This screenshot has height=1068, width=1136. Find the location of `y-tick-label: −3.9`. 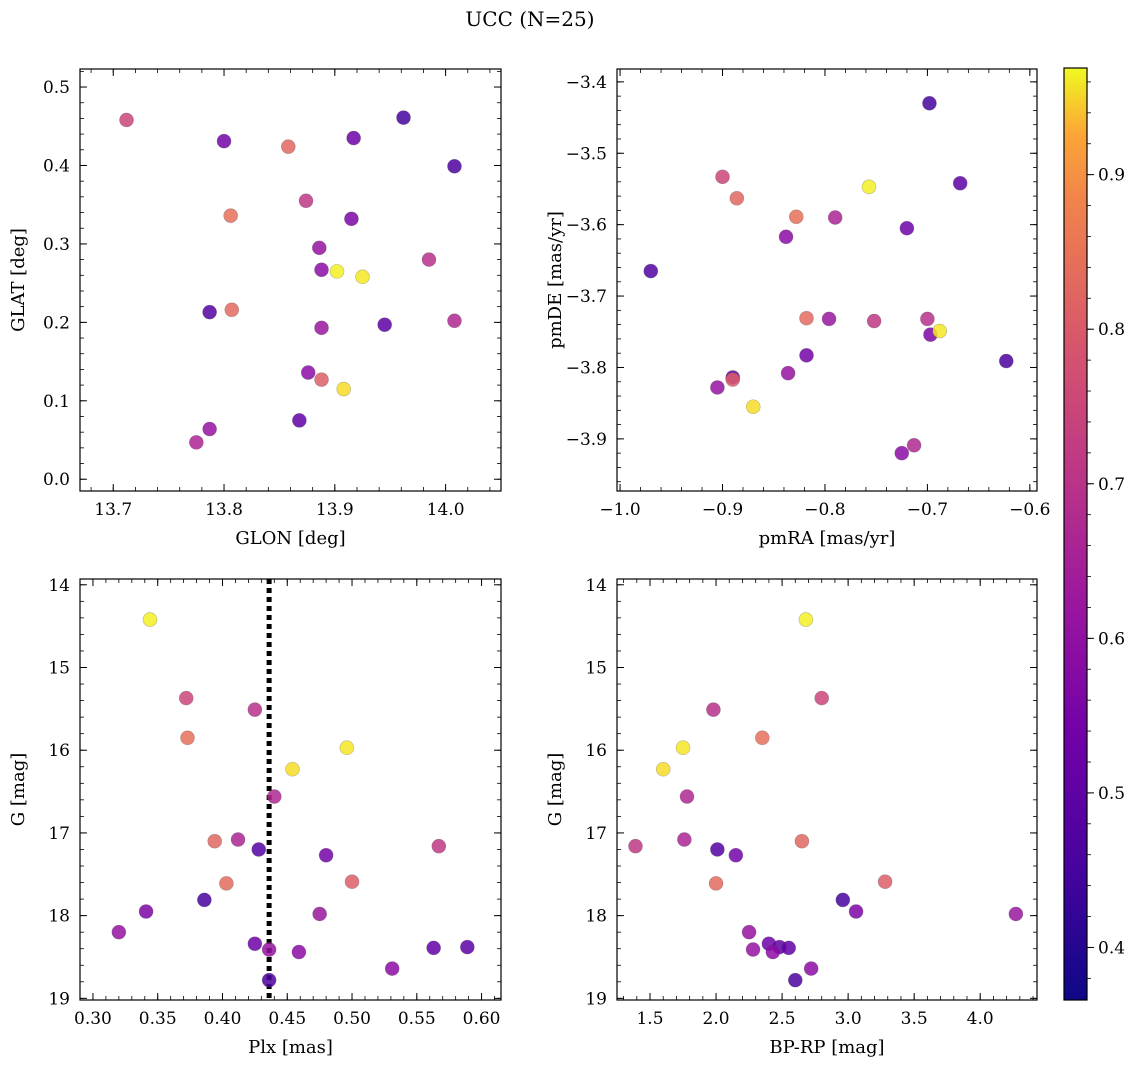

y-tick-label: −3.9 is located at coordinates (586, 440).